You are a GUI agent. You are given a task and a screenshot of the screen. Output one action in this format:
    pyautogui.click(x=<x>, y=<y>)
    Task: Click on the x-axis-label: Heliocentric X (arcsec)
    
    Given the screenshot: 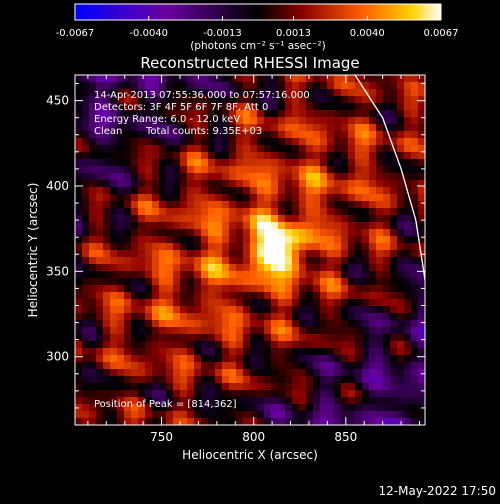 What is the action you would take?
    pyautogui.click(x=250, y=455)
    